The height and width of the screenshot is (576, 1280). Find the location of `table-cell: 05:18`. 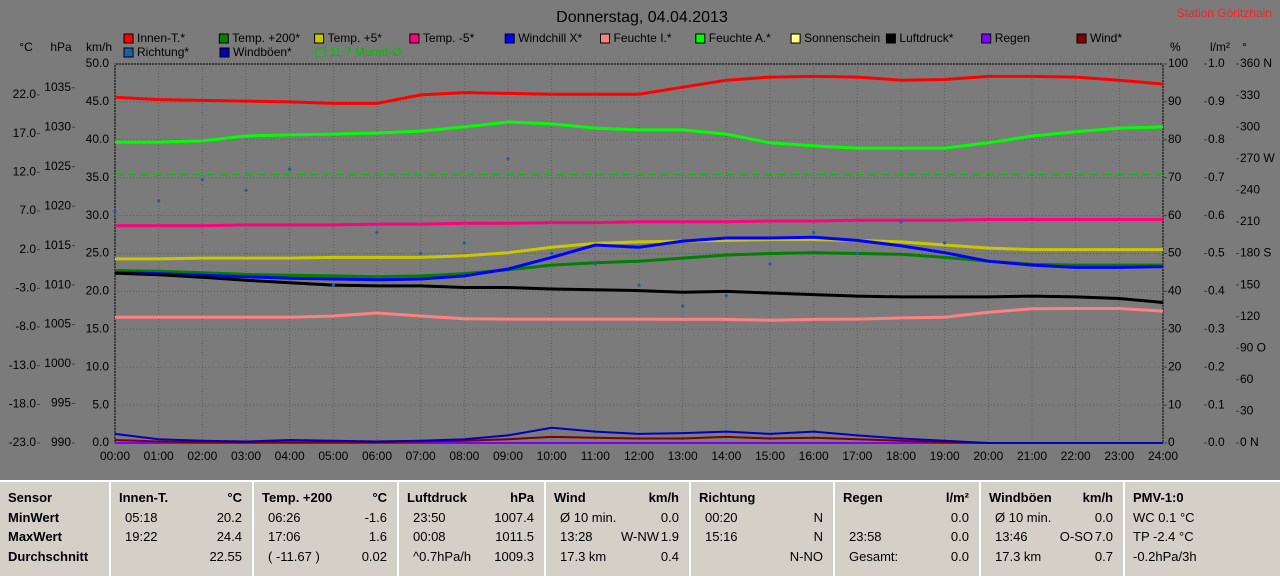

table-cell: 05:18 is located at coordinates (141, 517).